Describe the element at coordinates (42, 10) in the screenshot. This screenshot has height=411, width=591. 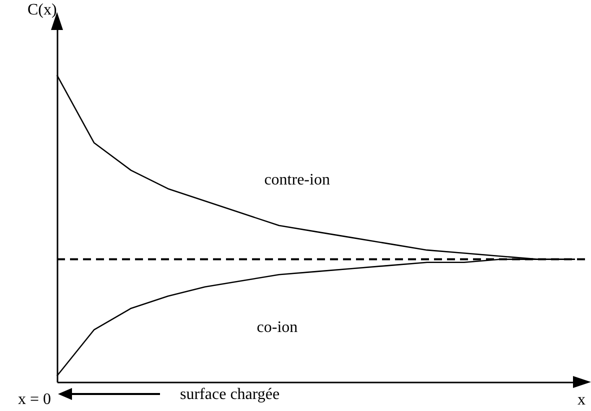
I see `y-axis-title: C(x)` at that location.